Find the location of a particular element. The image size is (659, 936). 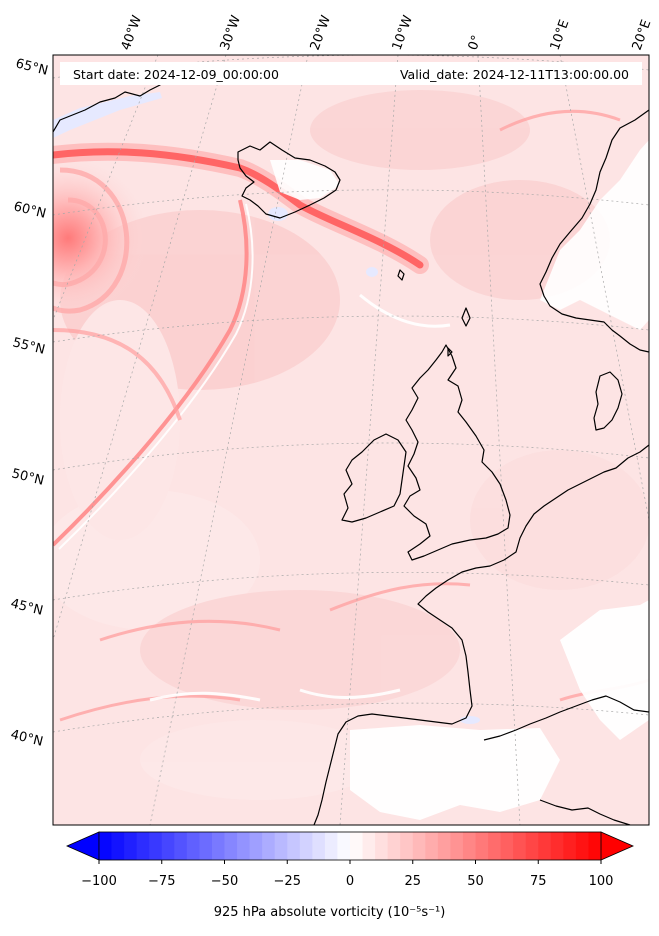

lon-label: 20°E is located at coordinates (642, 35).